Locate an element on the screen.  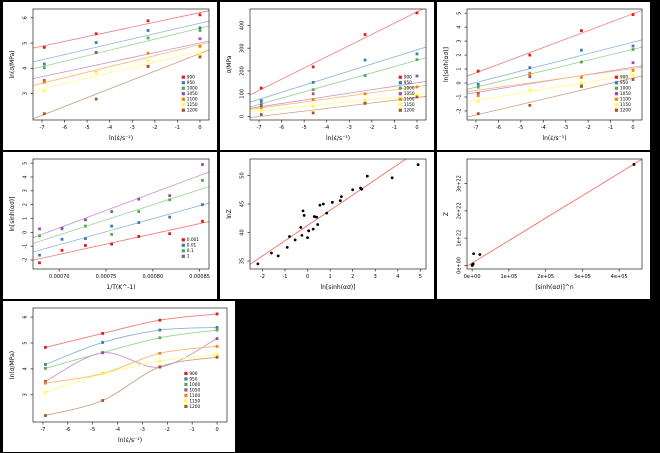
y-tick-label: 0e+00 is located at coordinates (460, 265).